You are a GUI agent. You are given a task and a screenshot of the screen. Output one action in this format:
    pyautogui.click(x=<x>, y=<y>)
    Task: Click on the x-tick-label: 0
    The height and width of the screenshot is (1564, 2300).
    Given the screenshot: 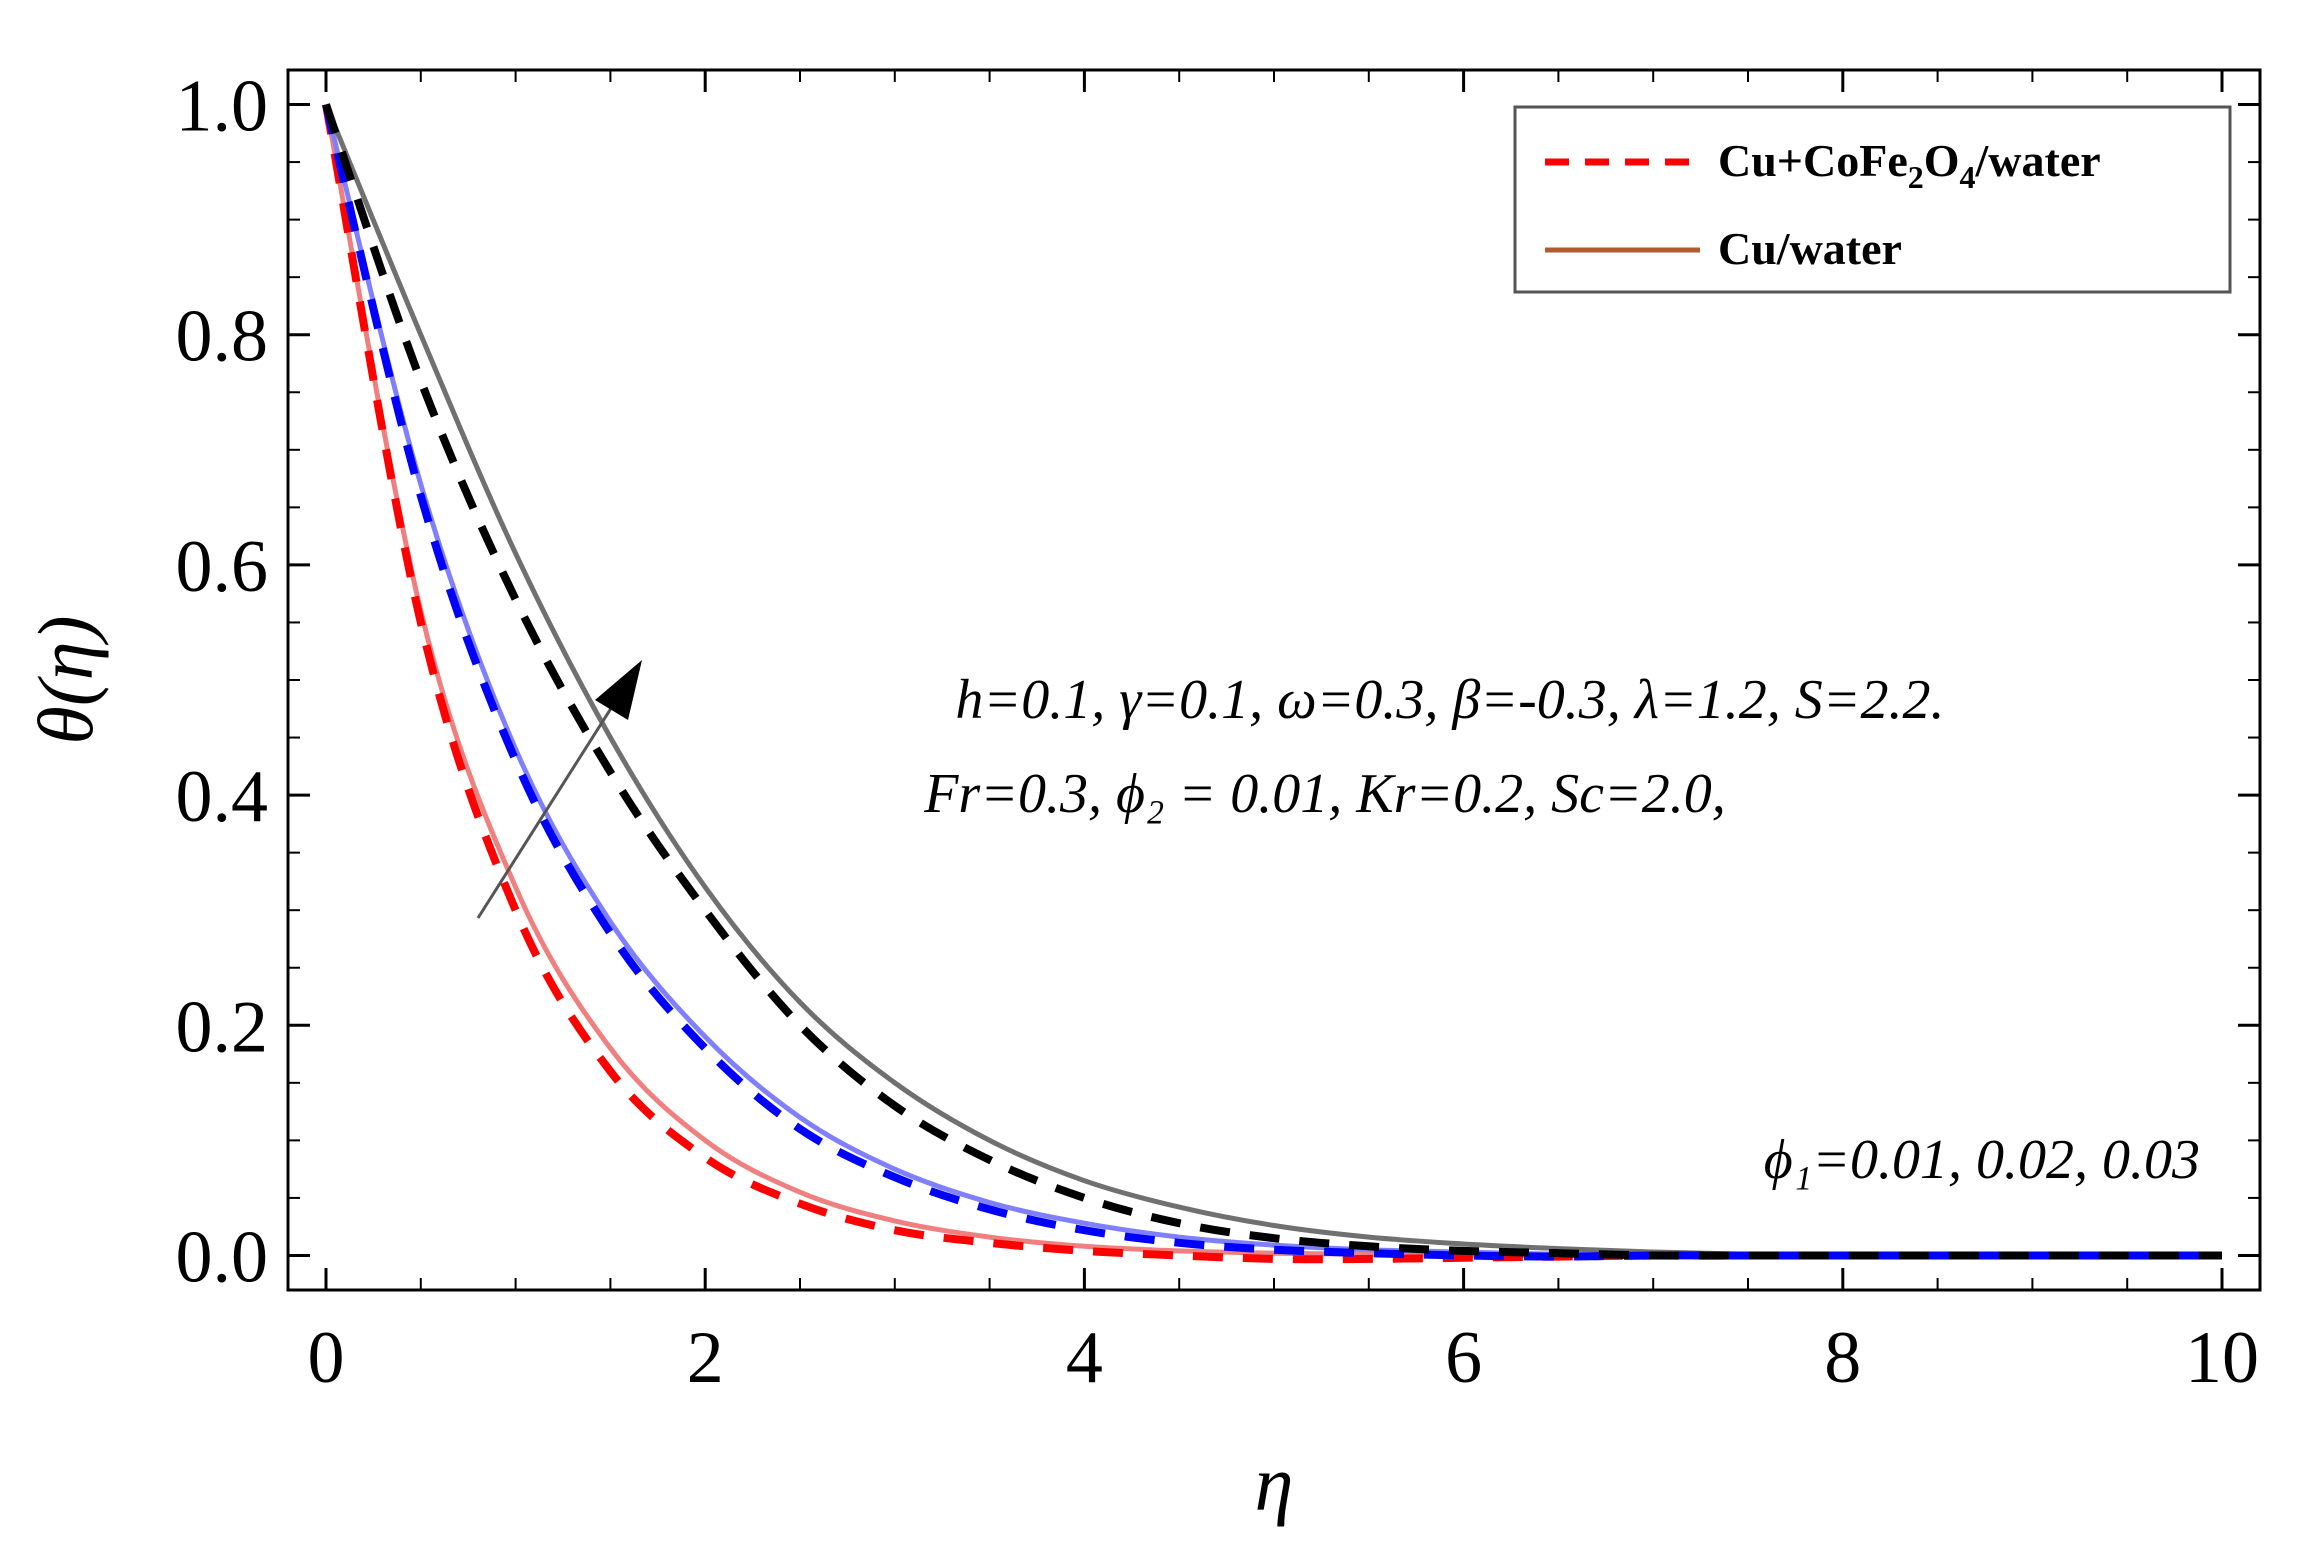 What is the action you would take?
    pyautogui.click(x=326, y=1358)
    